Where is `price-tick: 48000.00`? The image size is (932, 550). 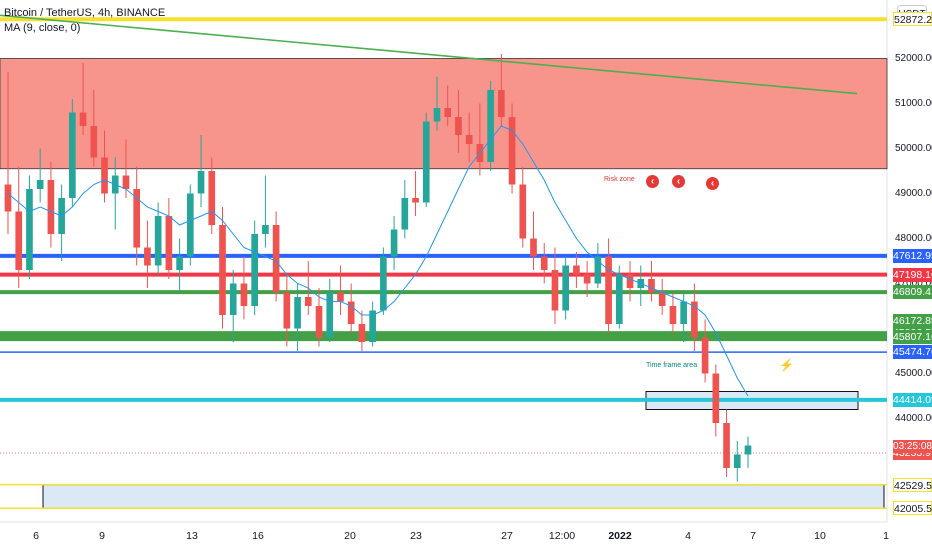
price-tick: 48000.00 is located at coordinates (913, 238).